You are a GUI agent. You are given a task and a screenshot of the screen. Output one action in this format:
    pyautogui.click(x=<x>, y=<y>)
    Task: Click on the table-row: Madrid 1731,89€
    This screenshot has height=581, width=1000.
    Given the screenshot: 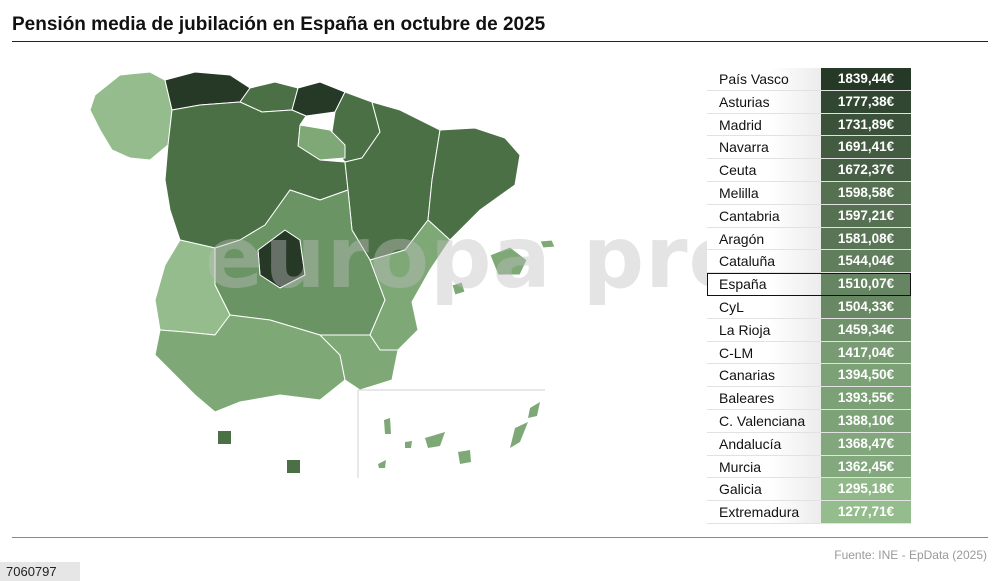 What is the action you would take?
    pyautogui.click(x=809, y=125)
    